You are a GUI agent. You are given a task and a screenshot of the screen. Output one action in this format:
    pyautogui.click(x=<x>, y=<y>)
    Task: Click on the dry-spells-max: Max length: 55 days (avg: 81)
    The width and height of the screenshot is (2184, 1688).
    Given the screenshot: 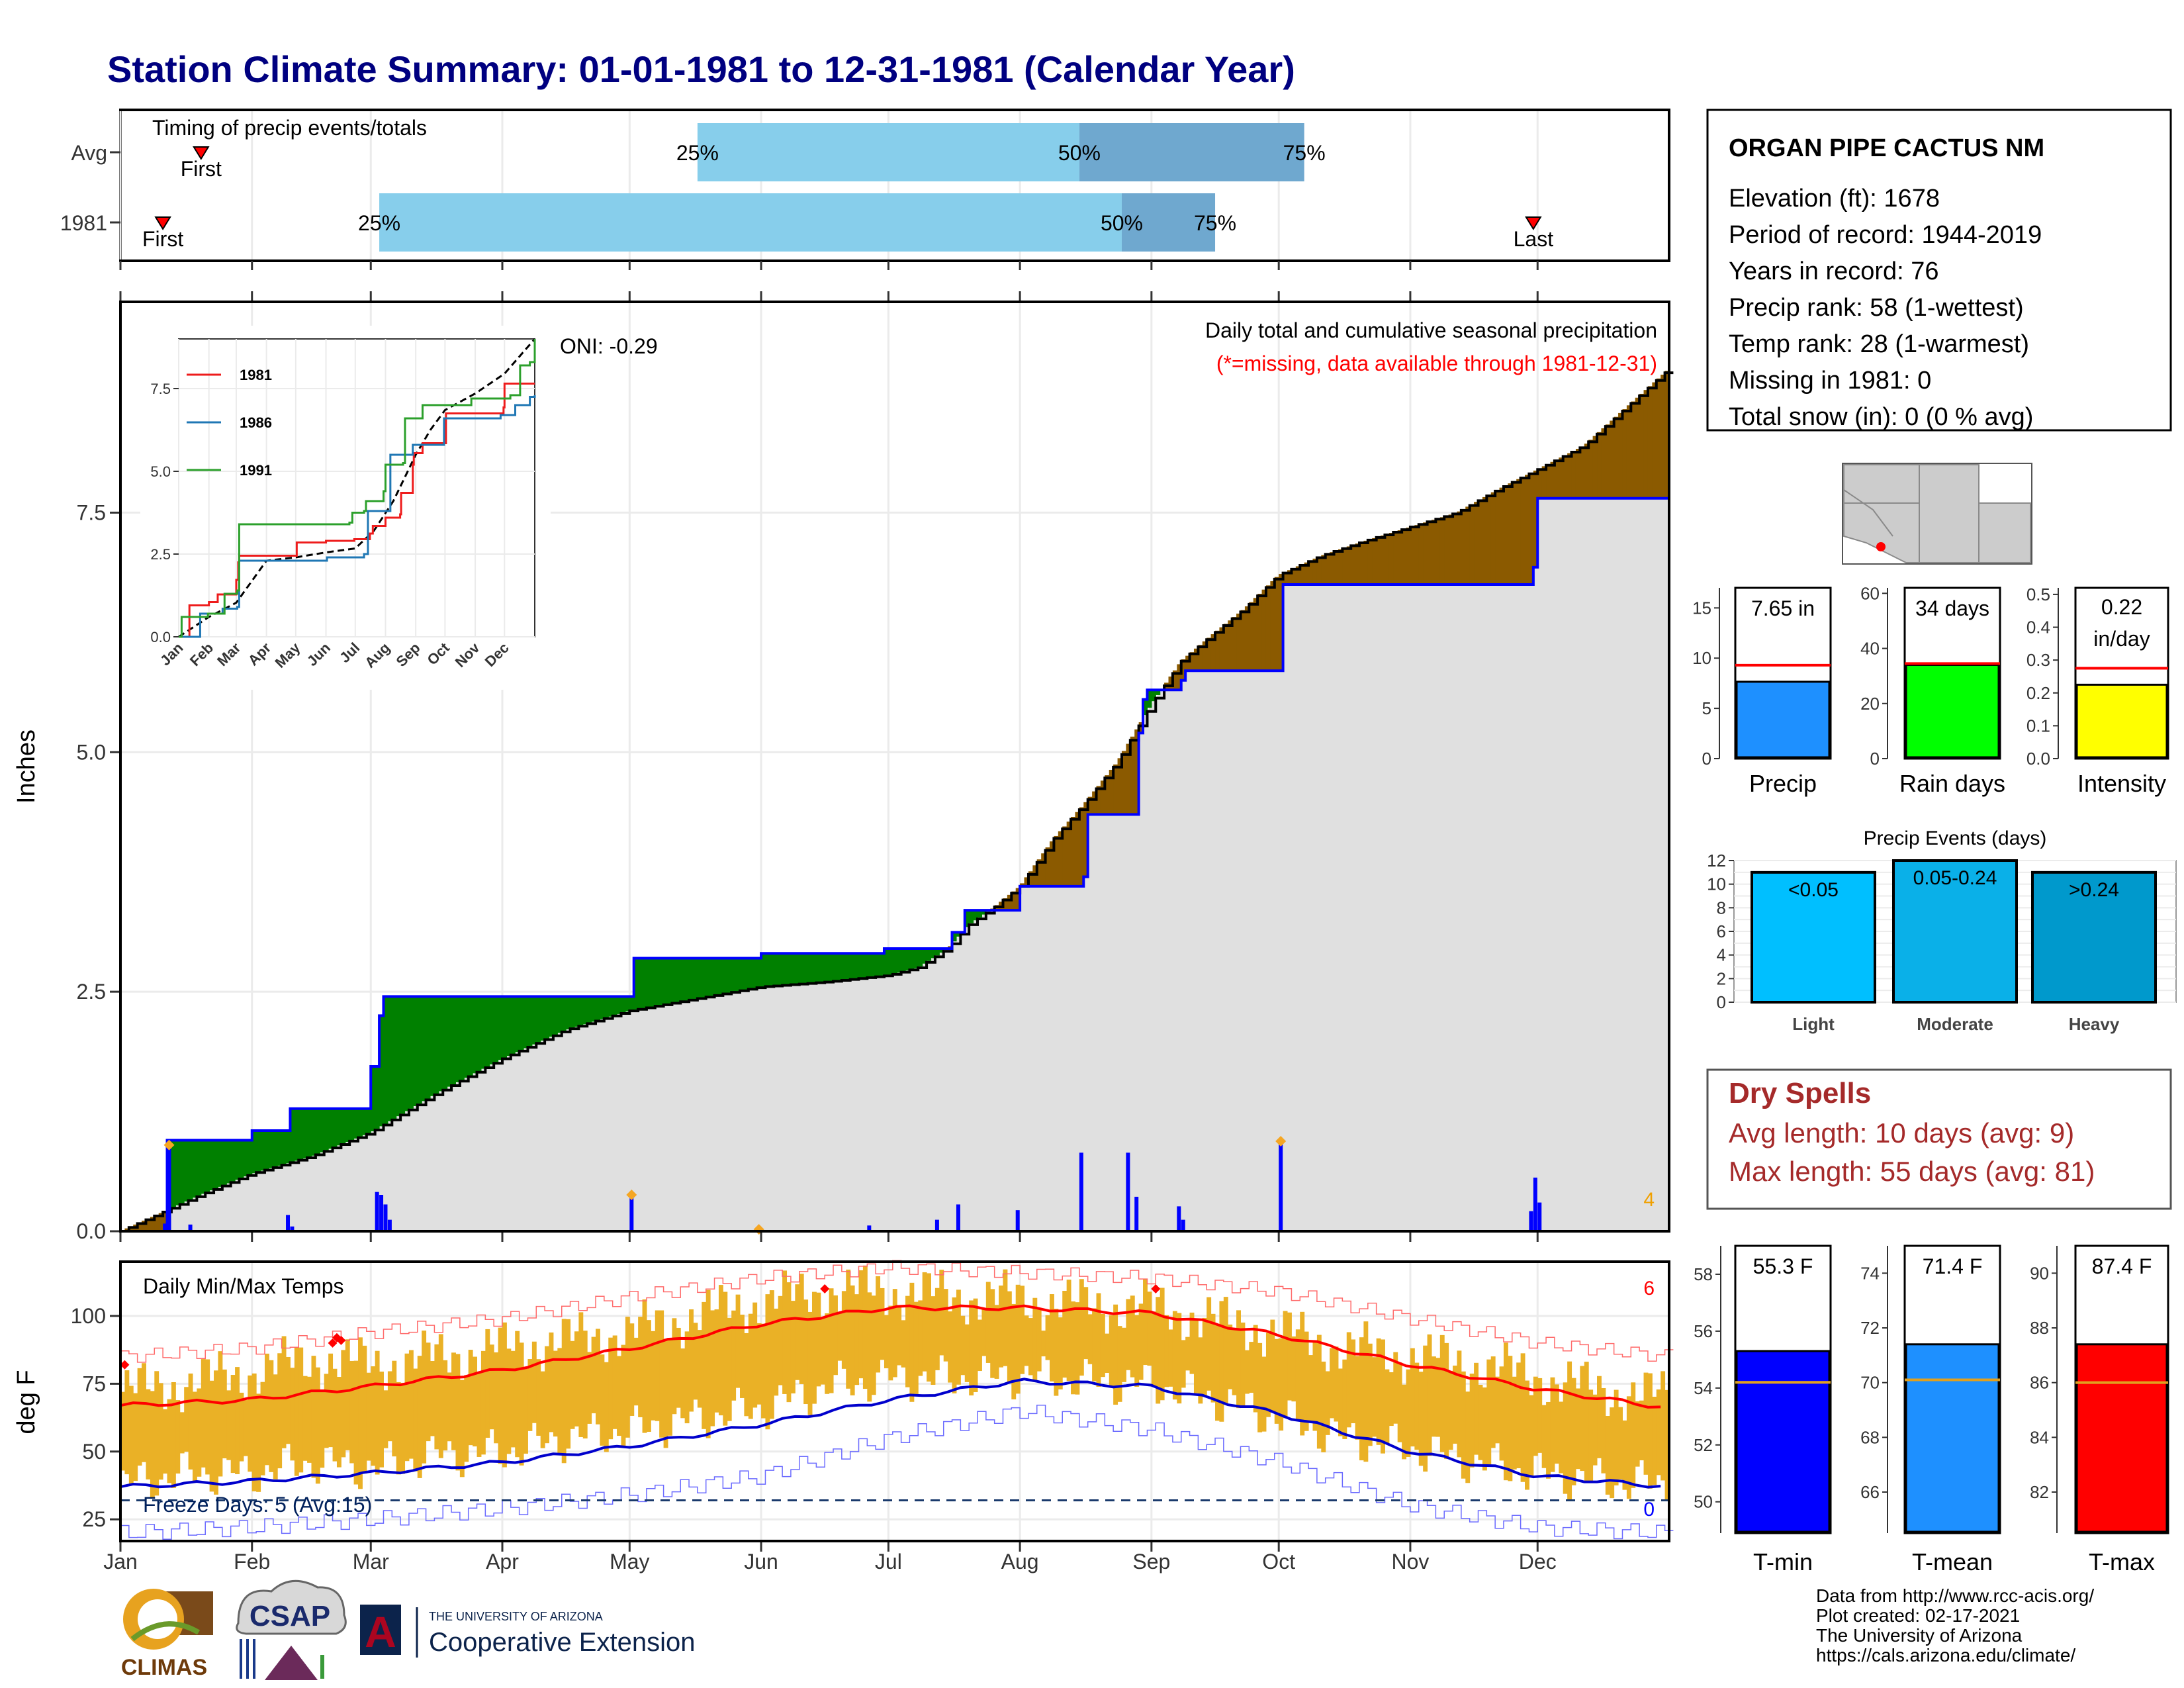 What is the action you would take?
    pyautogui.click(x=1912, y=1171)
    